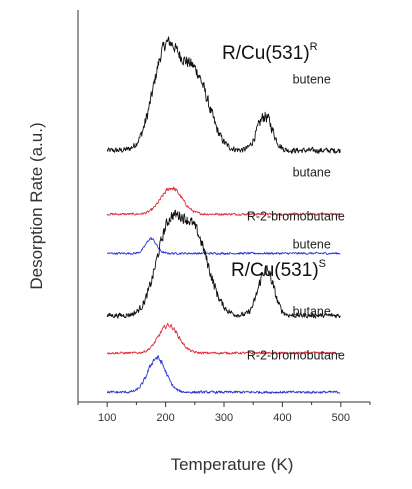  What do you see at coordinates (312, 311) in the screenshot?
I see `series-label-s-butane: butane` at bounding box center [312, 311].